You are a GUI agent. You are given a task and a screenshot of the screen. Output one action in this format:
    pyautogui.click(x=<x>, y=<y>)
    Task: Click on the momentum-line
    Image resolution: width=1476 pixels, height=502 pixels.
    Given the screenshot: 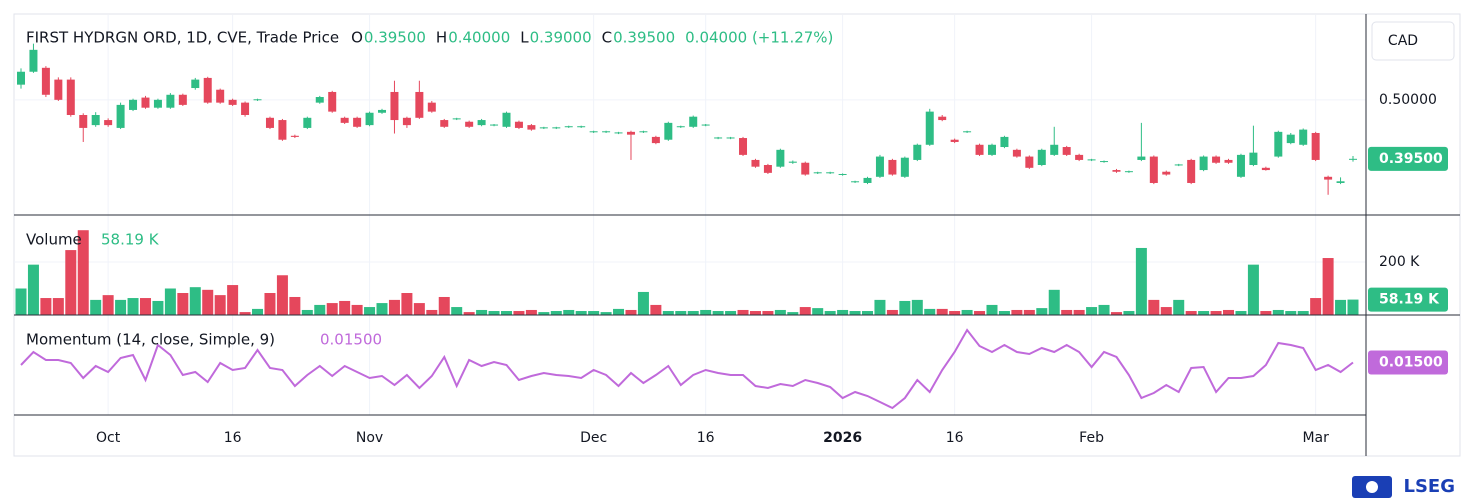 What is the action you would take?
    pyautogui.click(x=687, y=369)
    